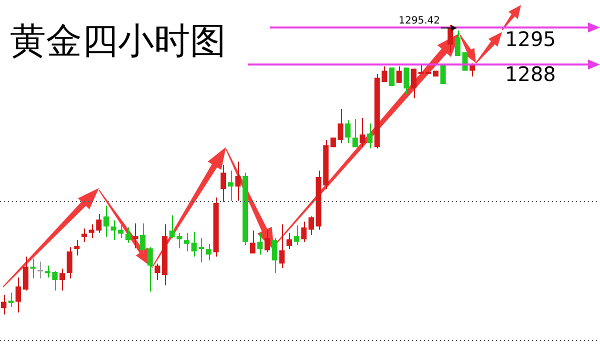 This screenshot has width=600, height=350. Describe the element at coordinates (530, 74) in the screenshot. I see `text: 1288` at that location.